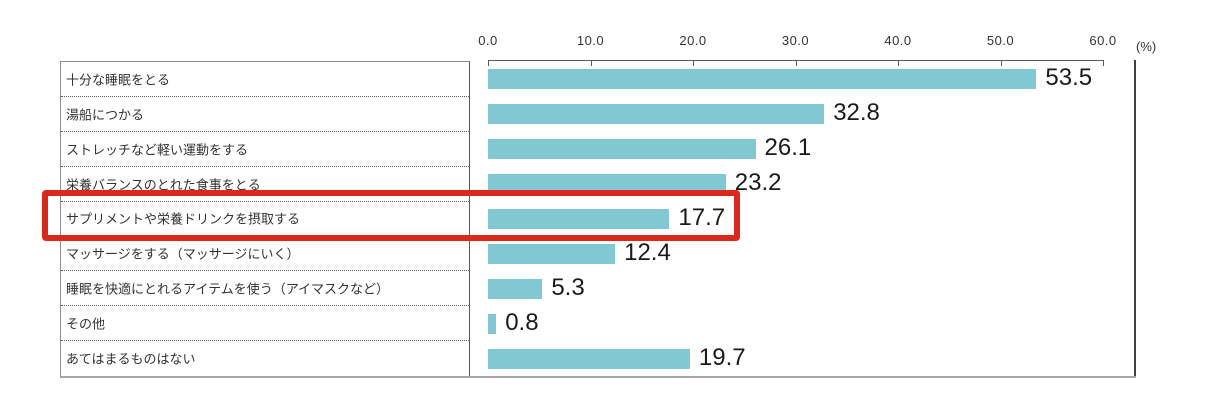  What do you see at coordinates (183, 219) in the screenshot?
I see `category-label: サプリメントや栄養ドリンクを摂取する` at bounding box center [183, 219].